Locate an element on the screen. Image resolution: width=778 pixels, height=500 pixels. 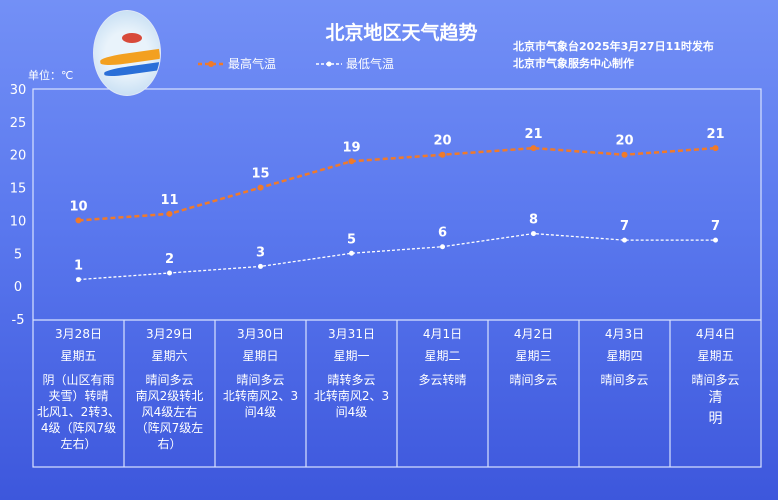
day-weather-line: 4级（阵风7级 is located at coordinates (78, 428).